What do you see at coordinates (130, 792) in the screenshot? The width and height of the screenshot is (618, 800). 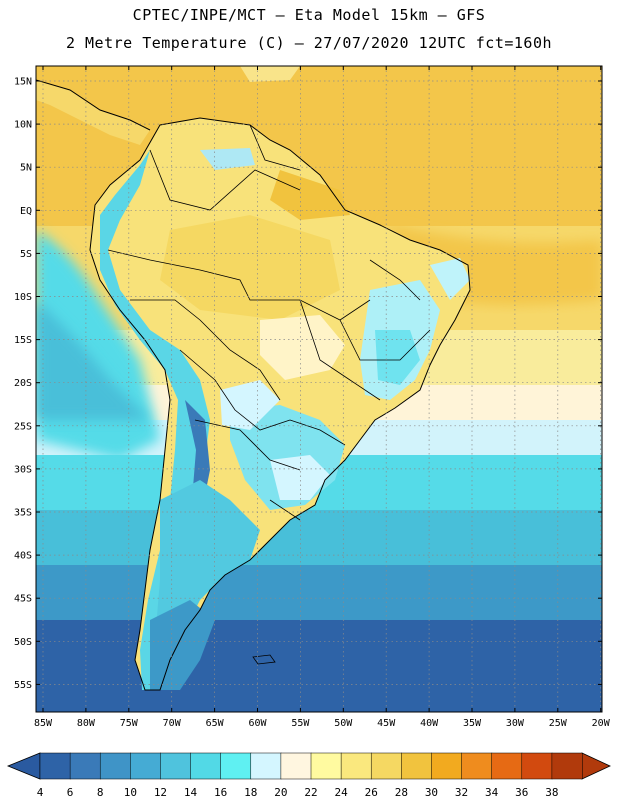 I see `colorbar-label: 10` at bounding box center [130, 792].